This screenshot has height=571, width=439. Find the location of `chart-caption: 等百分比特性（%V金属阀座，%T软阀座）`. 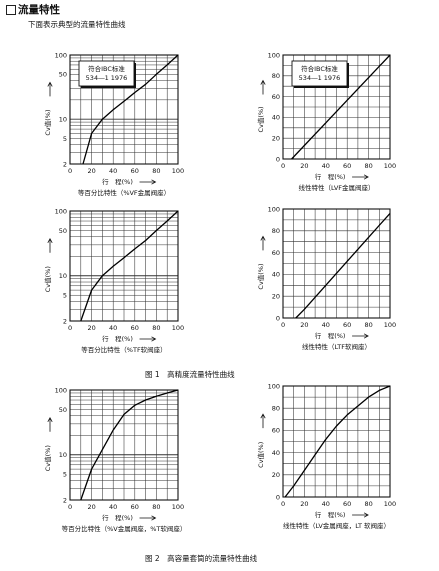

chart-caption: 等百分比特性（%V金属阀座，%T软阀座） is located at coordinates (124, 528).